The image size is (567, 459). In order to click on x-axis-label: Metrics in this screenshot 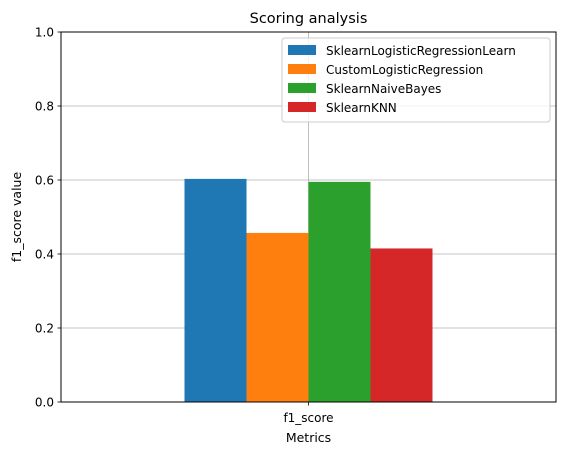, I will do `click(308, 437)`.